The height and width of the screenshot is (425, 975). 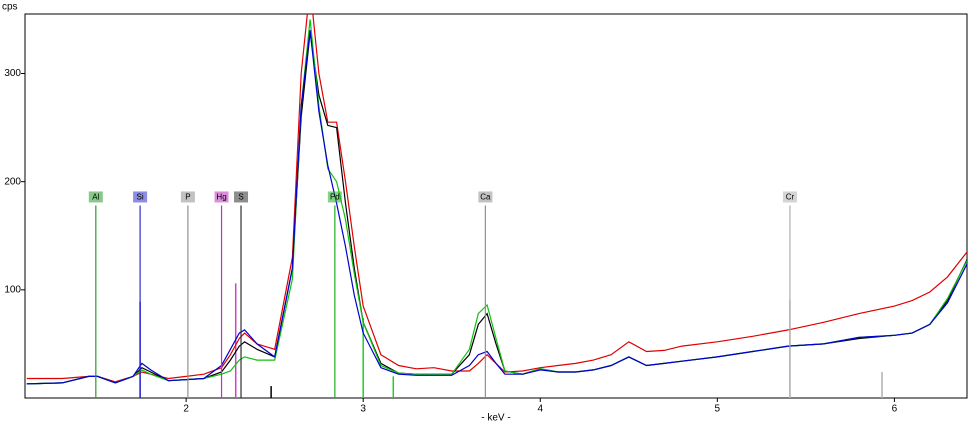 What do you see at coordinates (495, 418) in the screenshot?
I see `x-axis-label: - keV -` at bounding box center [495, 418].